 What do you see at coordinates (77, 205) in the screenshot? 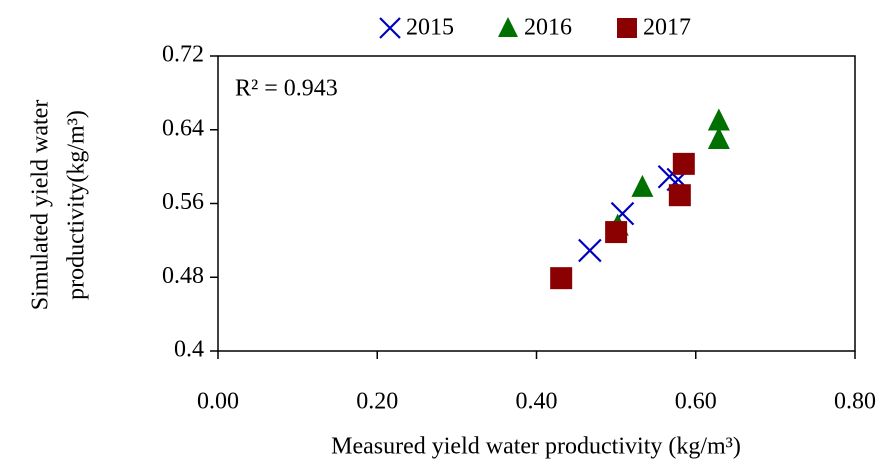
I see `y-axis-label-line: productivity(kg/m³)` at bounding box center [77, 205].